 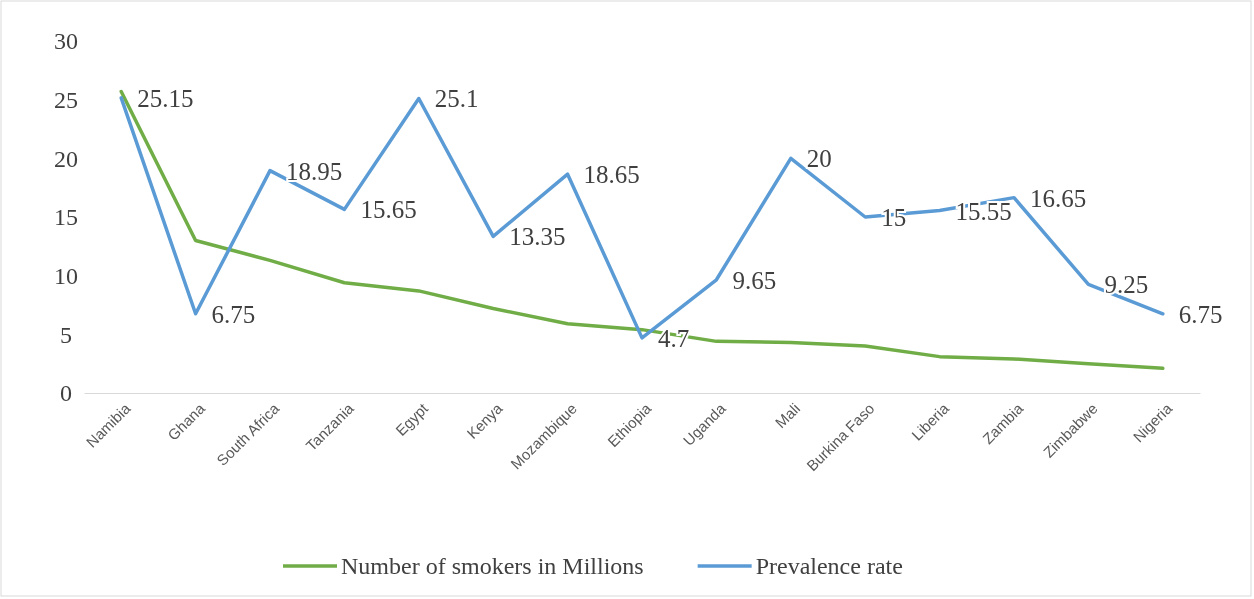 I want to click on x-tick-label: Mali, so click(x=787, y=415).